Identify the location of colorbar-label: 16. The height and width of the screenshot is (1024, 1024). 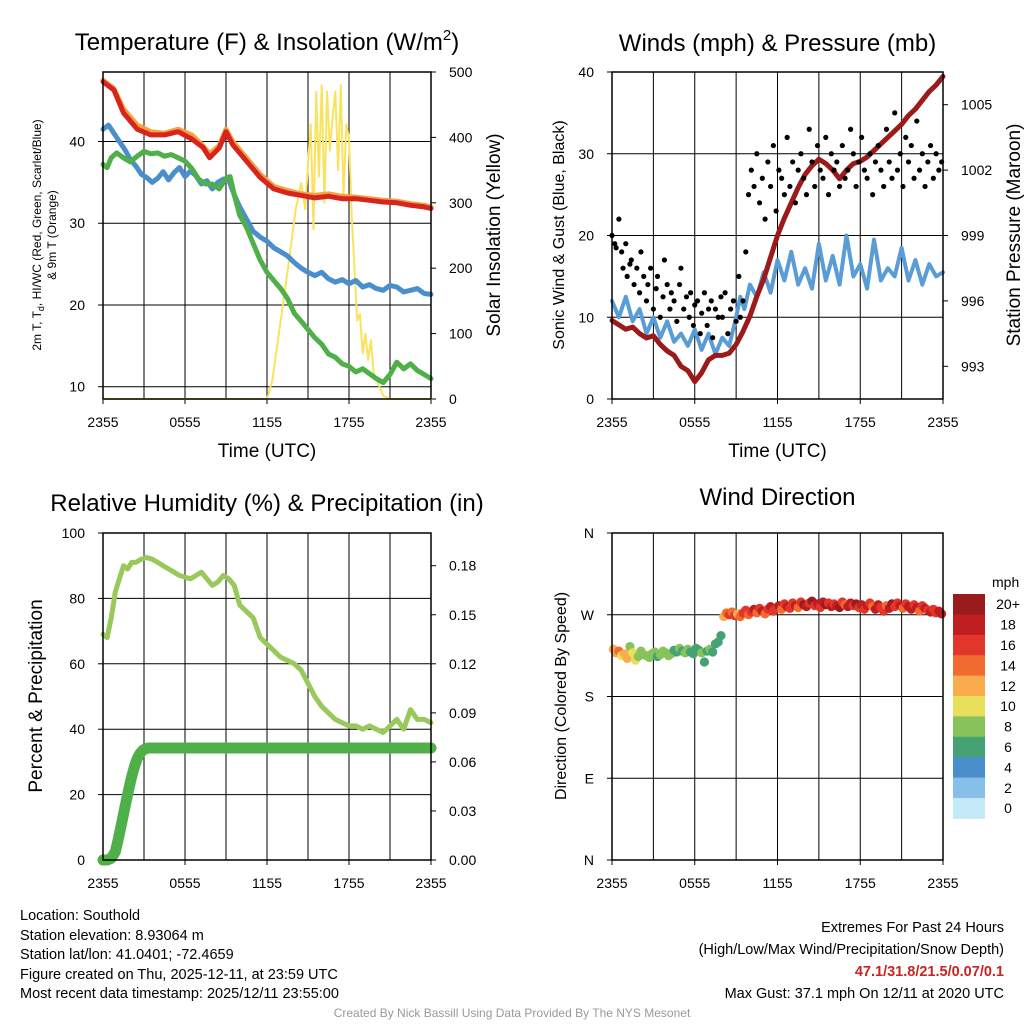
(1008, 645).